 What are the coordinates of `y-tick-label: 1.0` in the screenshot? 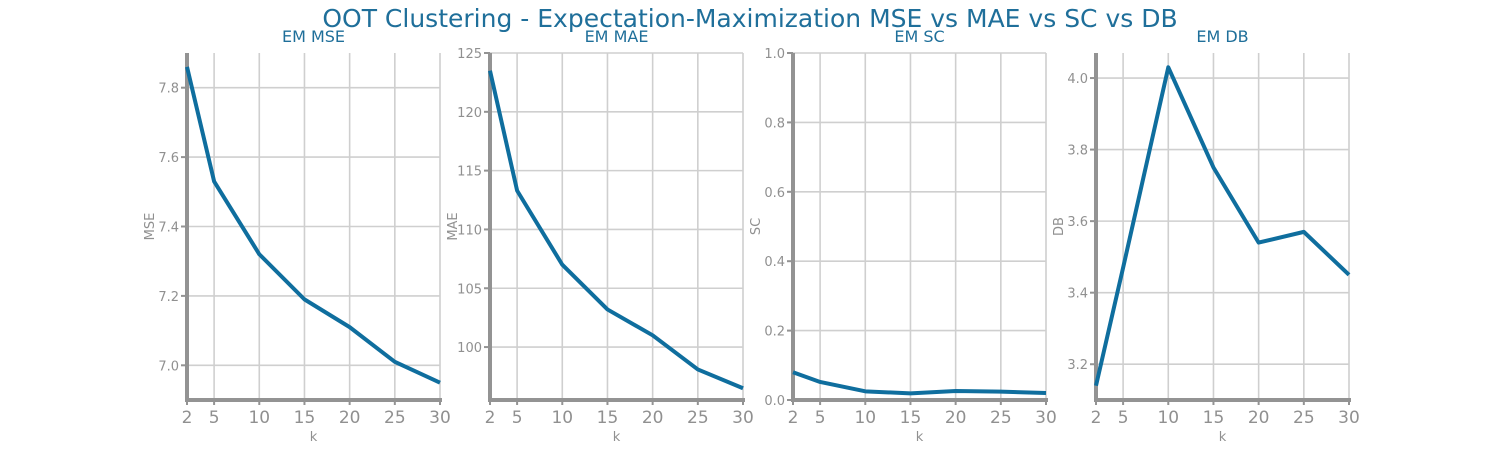 It's located at (774, 54).